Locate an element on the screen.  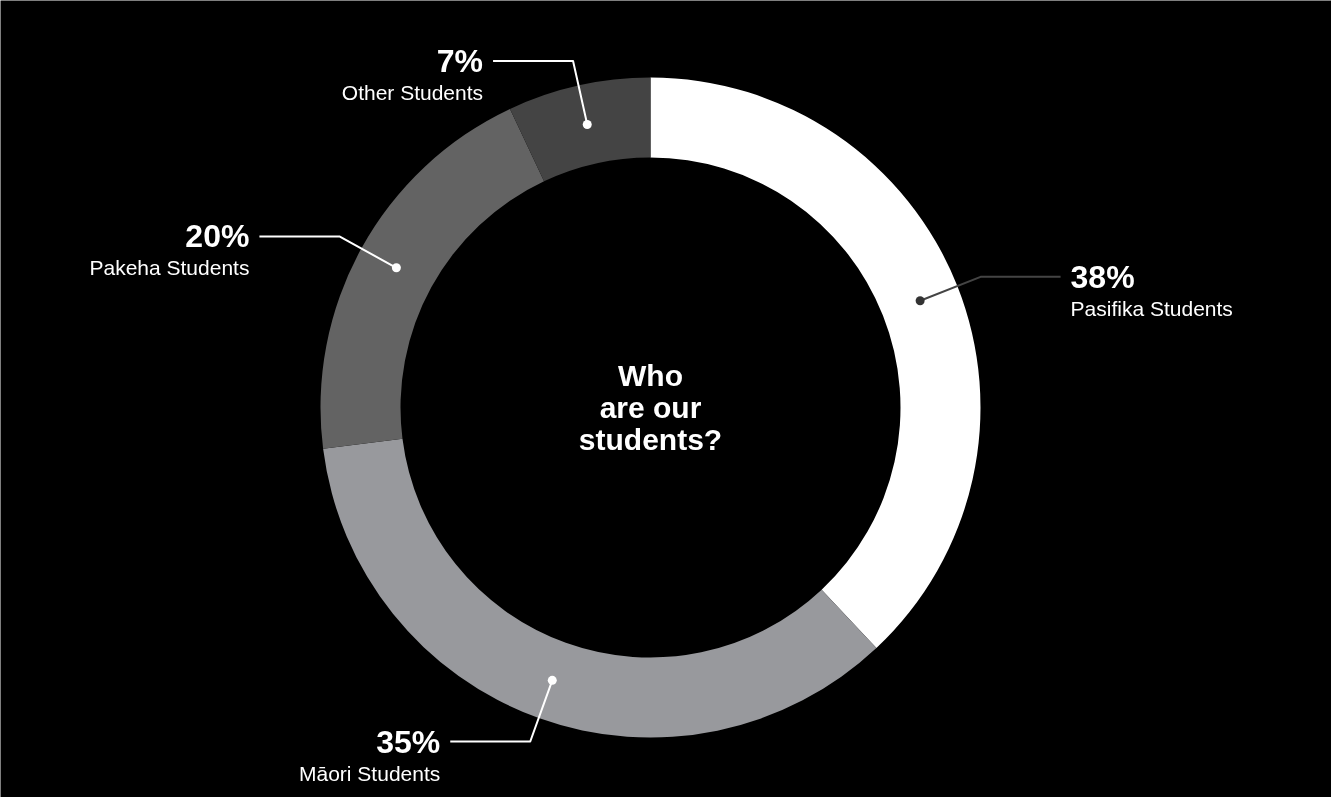
data-label: 38% is located at coordinates (1102, 276).